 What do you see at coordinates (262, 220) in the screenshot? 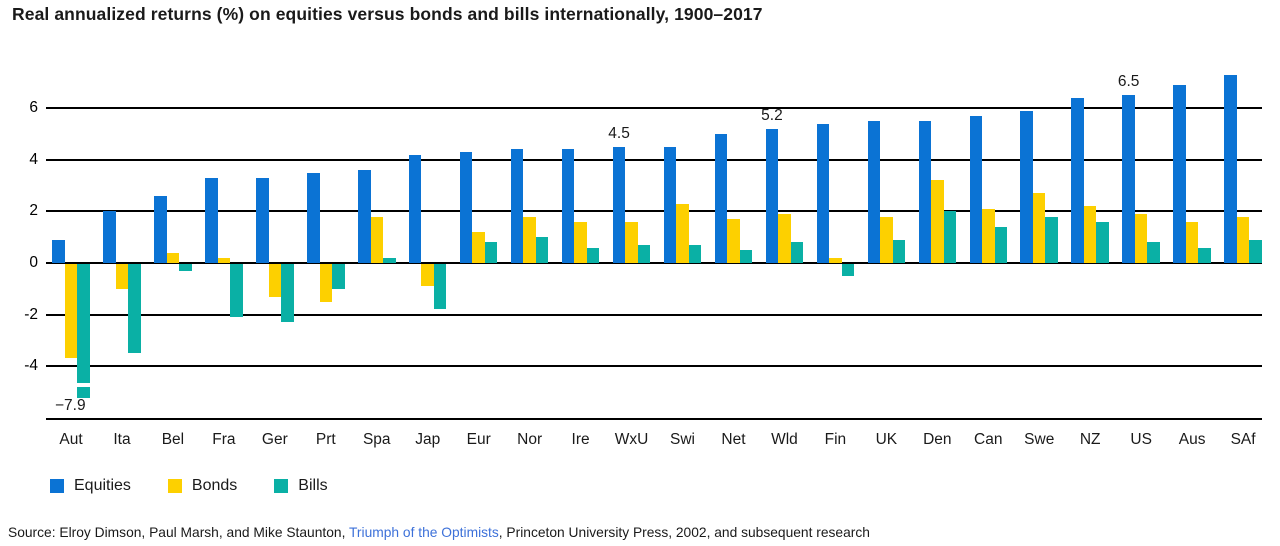
I see `bar-ger-equities` at bounding box center [262, 220].